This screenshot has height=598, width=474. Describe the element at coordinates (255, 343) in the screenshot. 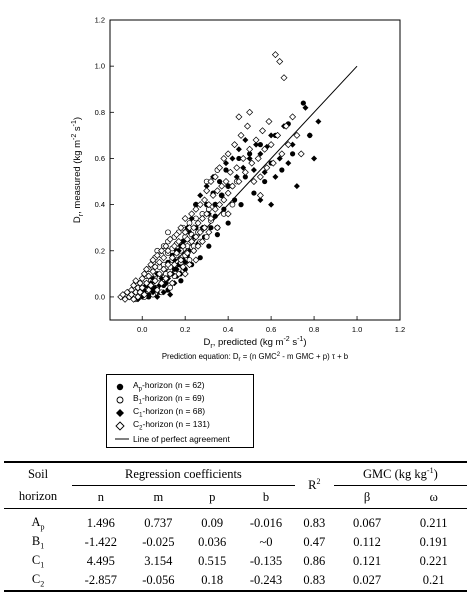

I see `x-axis-label: Dr, predicted (kg m-2 s-1)` at that location.